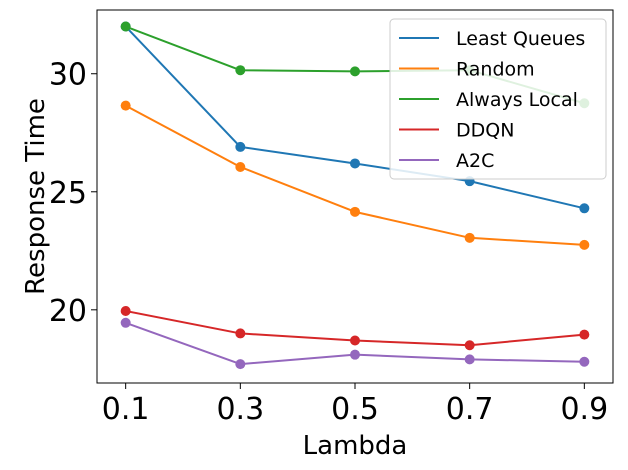 Image resolution: width=628 pixels, height=470 pixels. I want to click on x-tick-label: 0.1, so click(126, 409).